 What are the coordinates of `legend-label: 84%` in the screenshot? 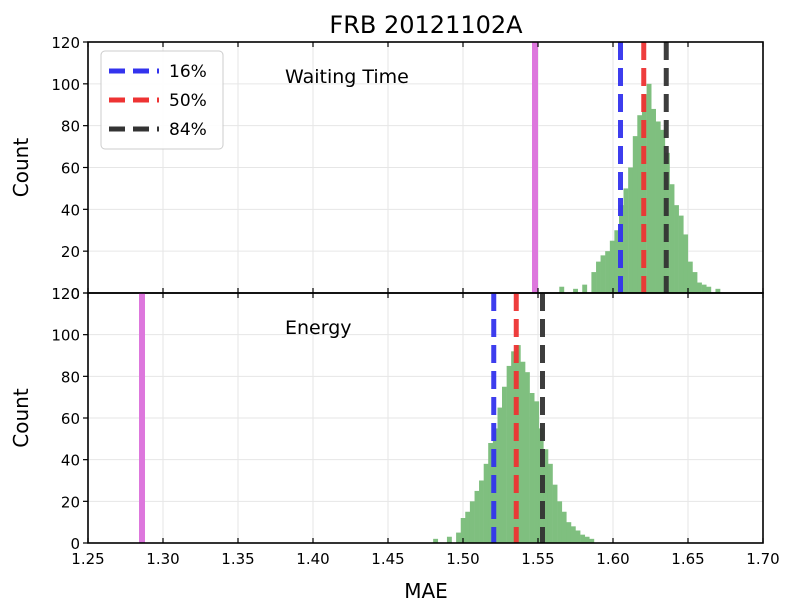 It's located at (188, 130).